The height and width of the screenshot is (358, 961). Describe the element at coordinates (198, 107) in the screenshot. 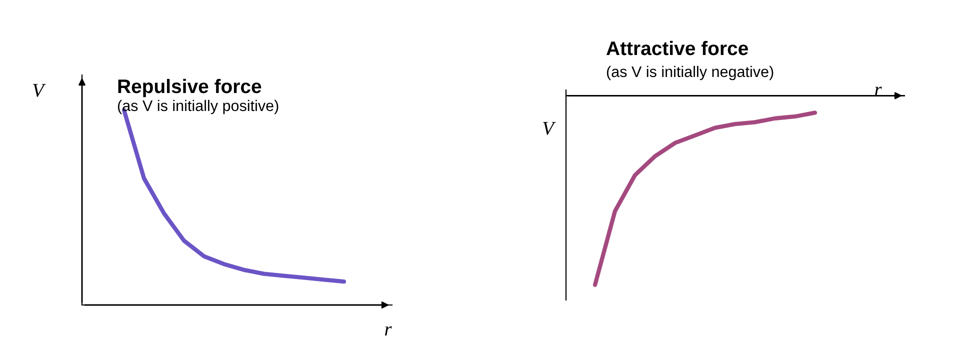

I see `chart-subtitle: (as V is initially positive)` at that location.